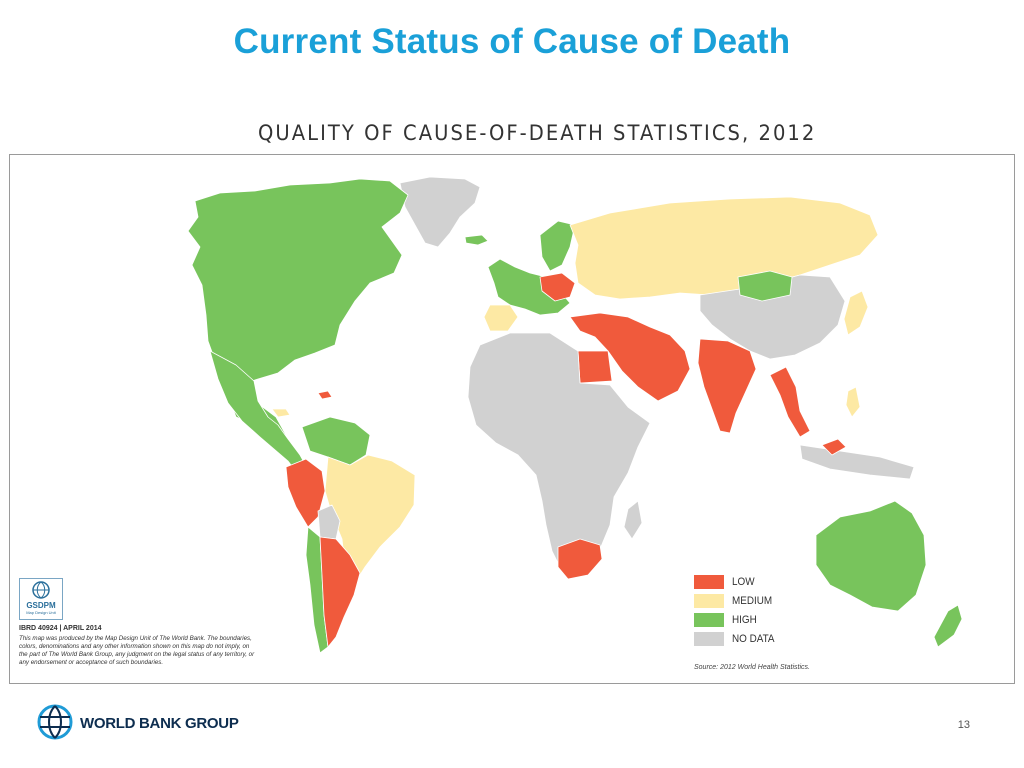  Describe the element at coordinates (709, 638) in the screenshot. I see `legend-swatch-no-data` at that location.